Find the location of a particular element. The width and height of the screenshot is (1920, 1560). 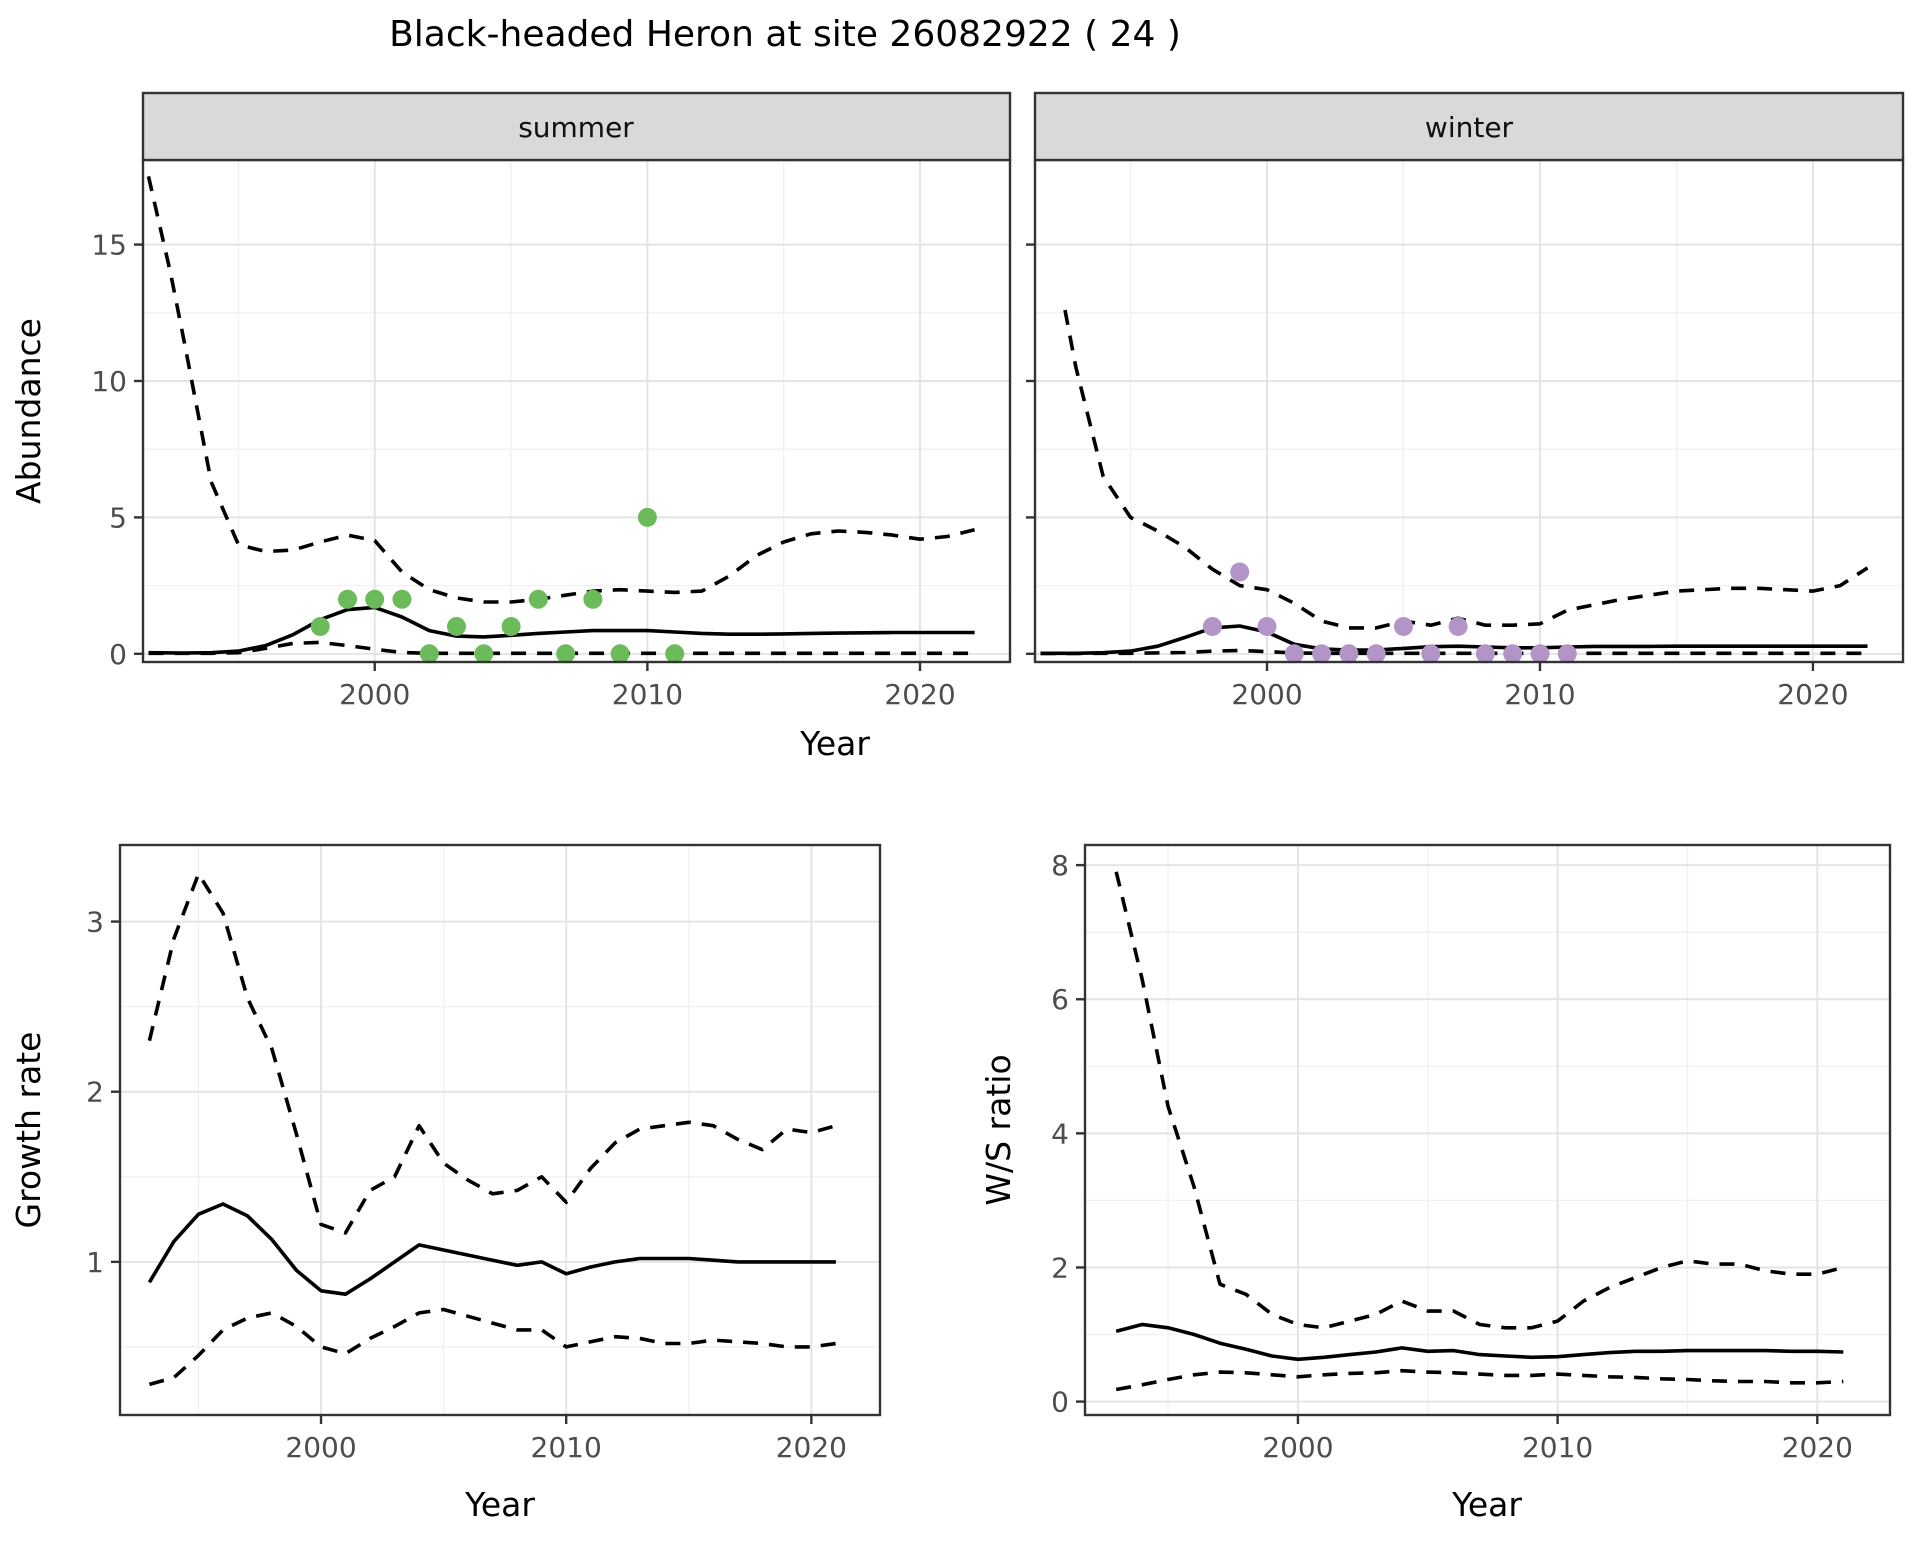

x-axis-title-year-ws: Year is located at coordinates (1486, 1504).